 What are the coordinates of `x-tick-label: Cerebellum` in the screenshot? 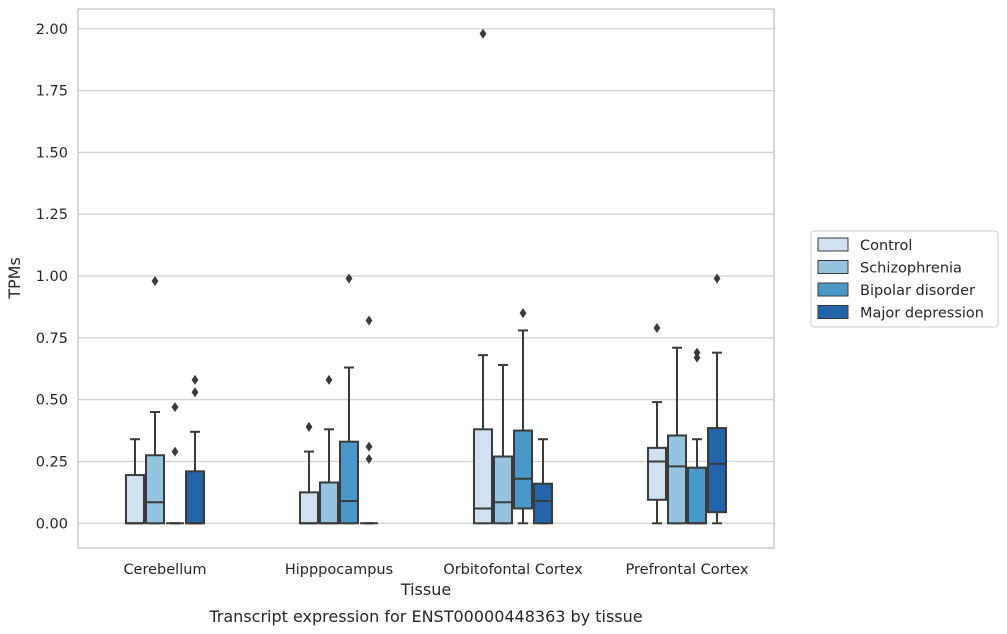 It's located at (164, 570).